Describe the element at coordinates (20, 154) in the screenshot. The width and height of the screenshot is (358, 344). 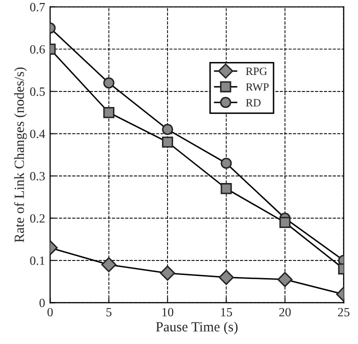
I see `y-axis-title: Rate of Link Changes (nodes/s)` at that location.